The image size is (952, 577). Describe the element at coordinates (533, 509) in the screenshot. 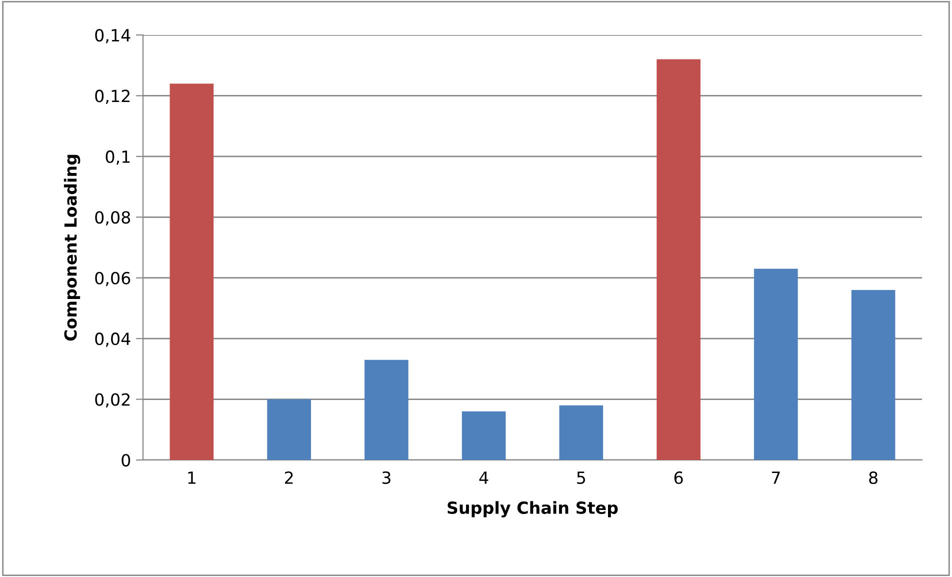

I see `x-axis-title: Supply Chain Step` at that location.